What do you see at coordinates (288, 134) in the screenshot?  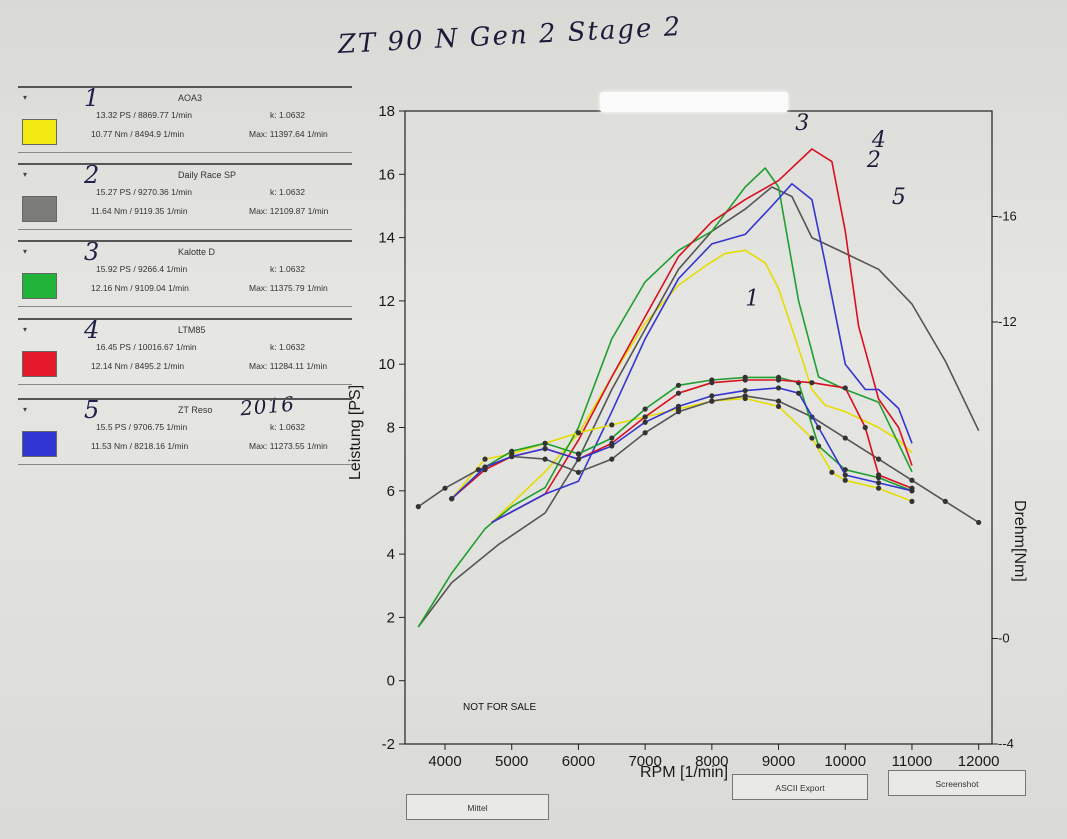 I see `max-rpm: Max: 11397.64 1/min` at bounding box center [288, 134].